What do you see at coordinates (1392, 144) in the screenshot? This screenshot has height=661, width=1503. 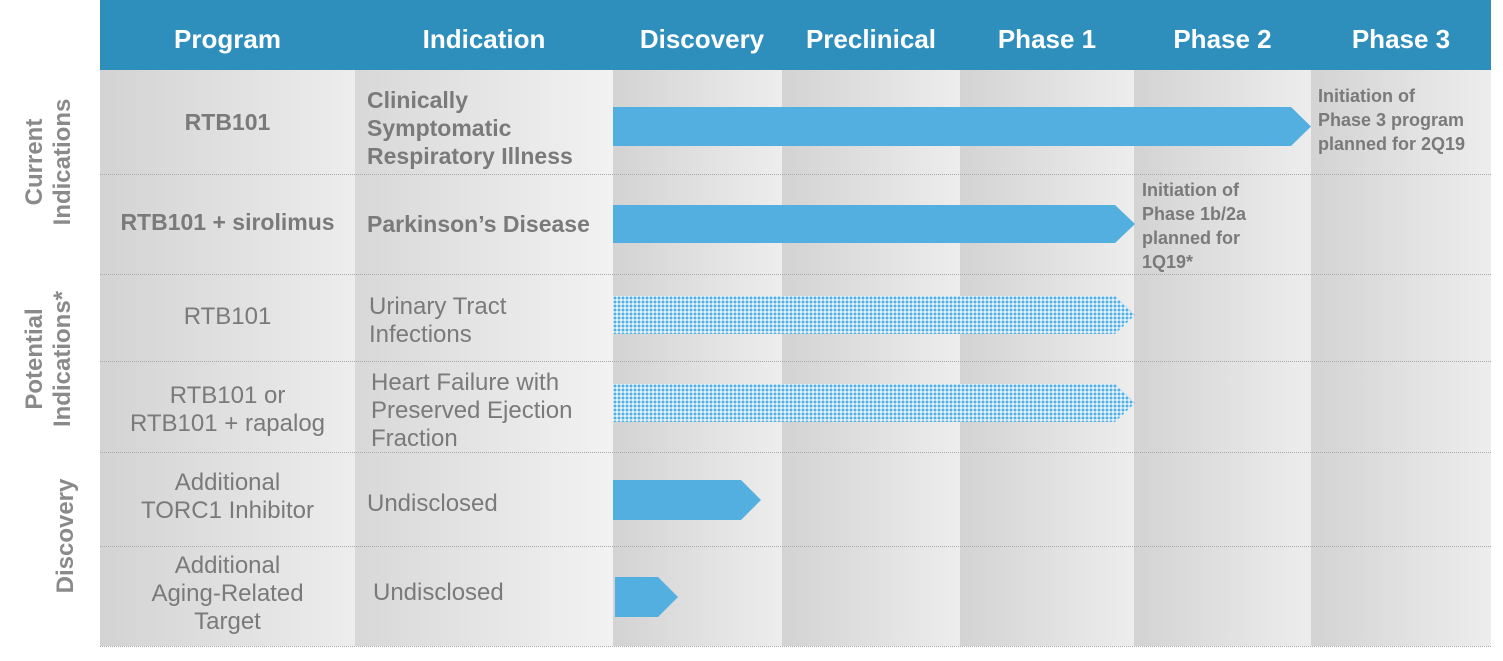 I see `note-line: planned for 2Q19` at bounding box center [1392, 144].